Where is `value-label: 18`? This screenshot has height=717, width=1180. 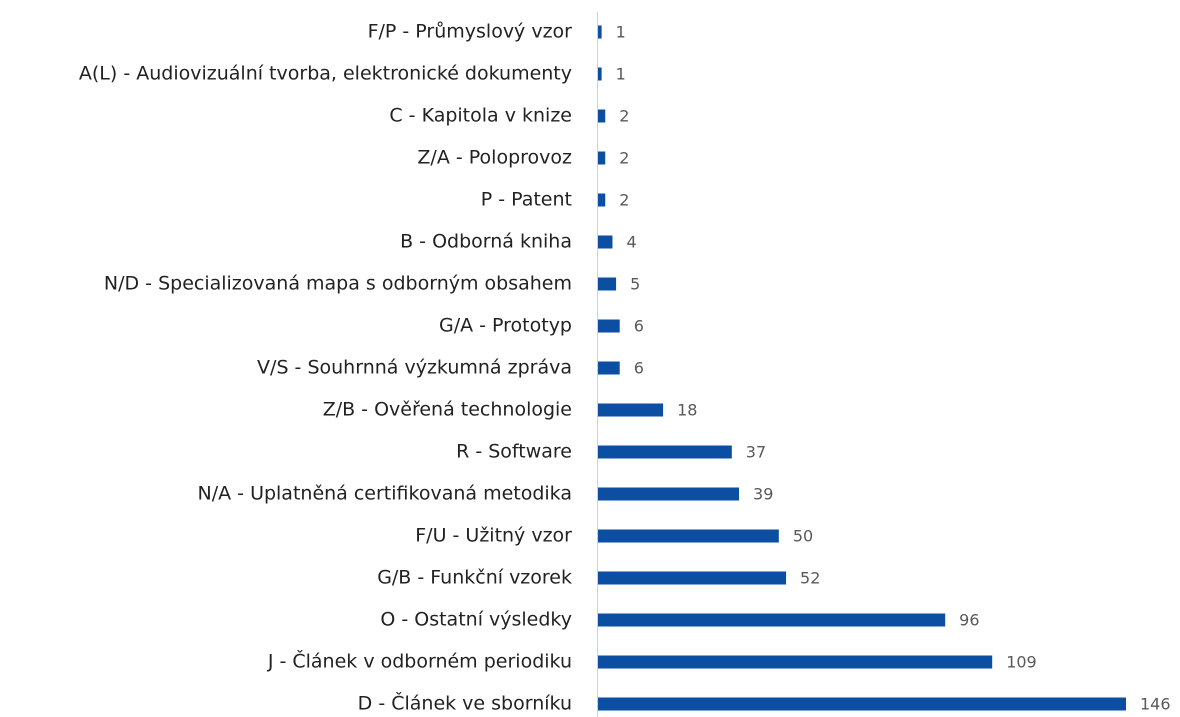 value-label: 18 is located at coordinates (687, 410).